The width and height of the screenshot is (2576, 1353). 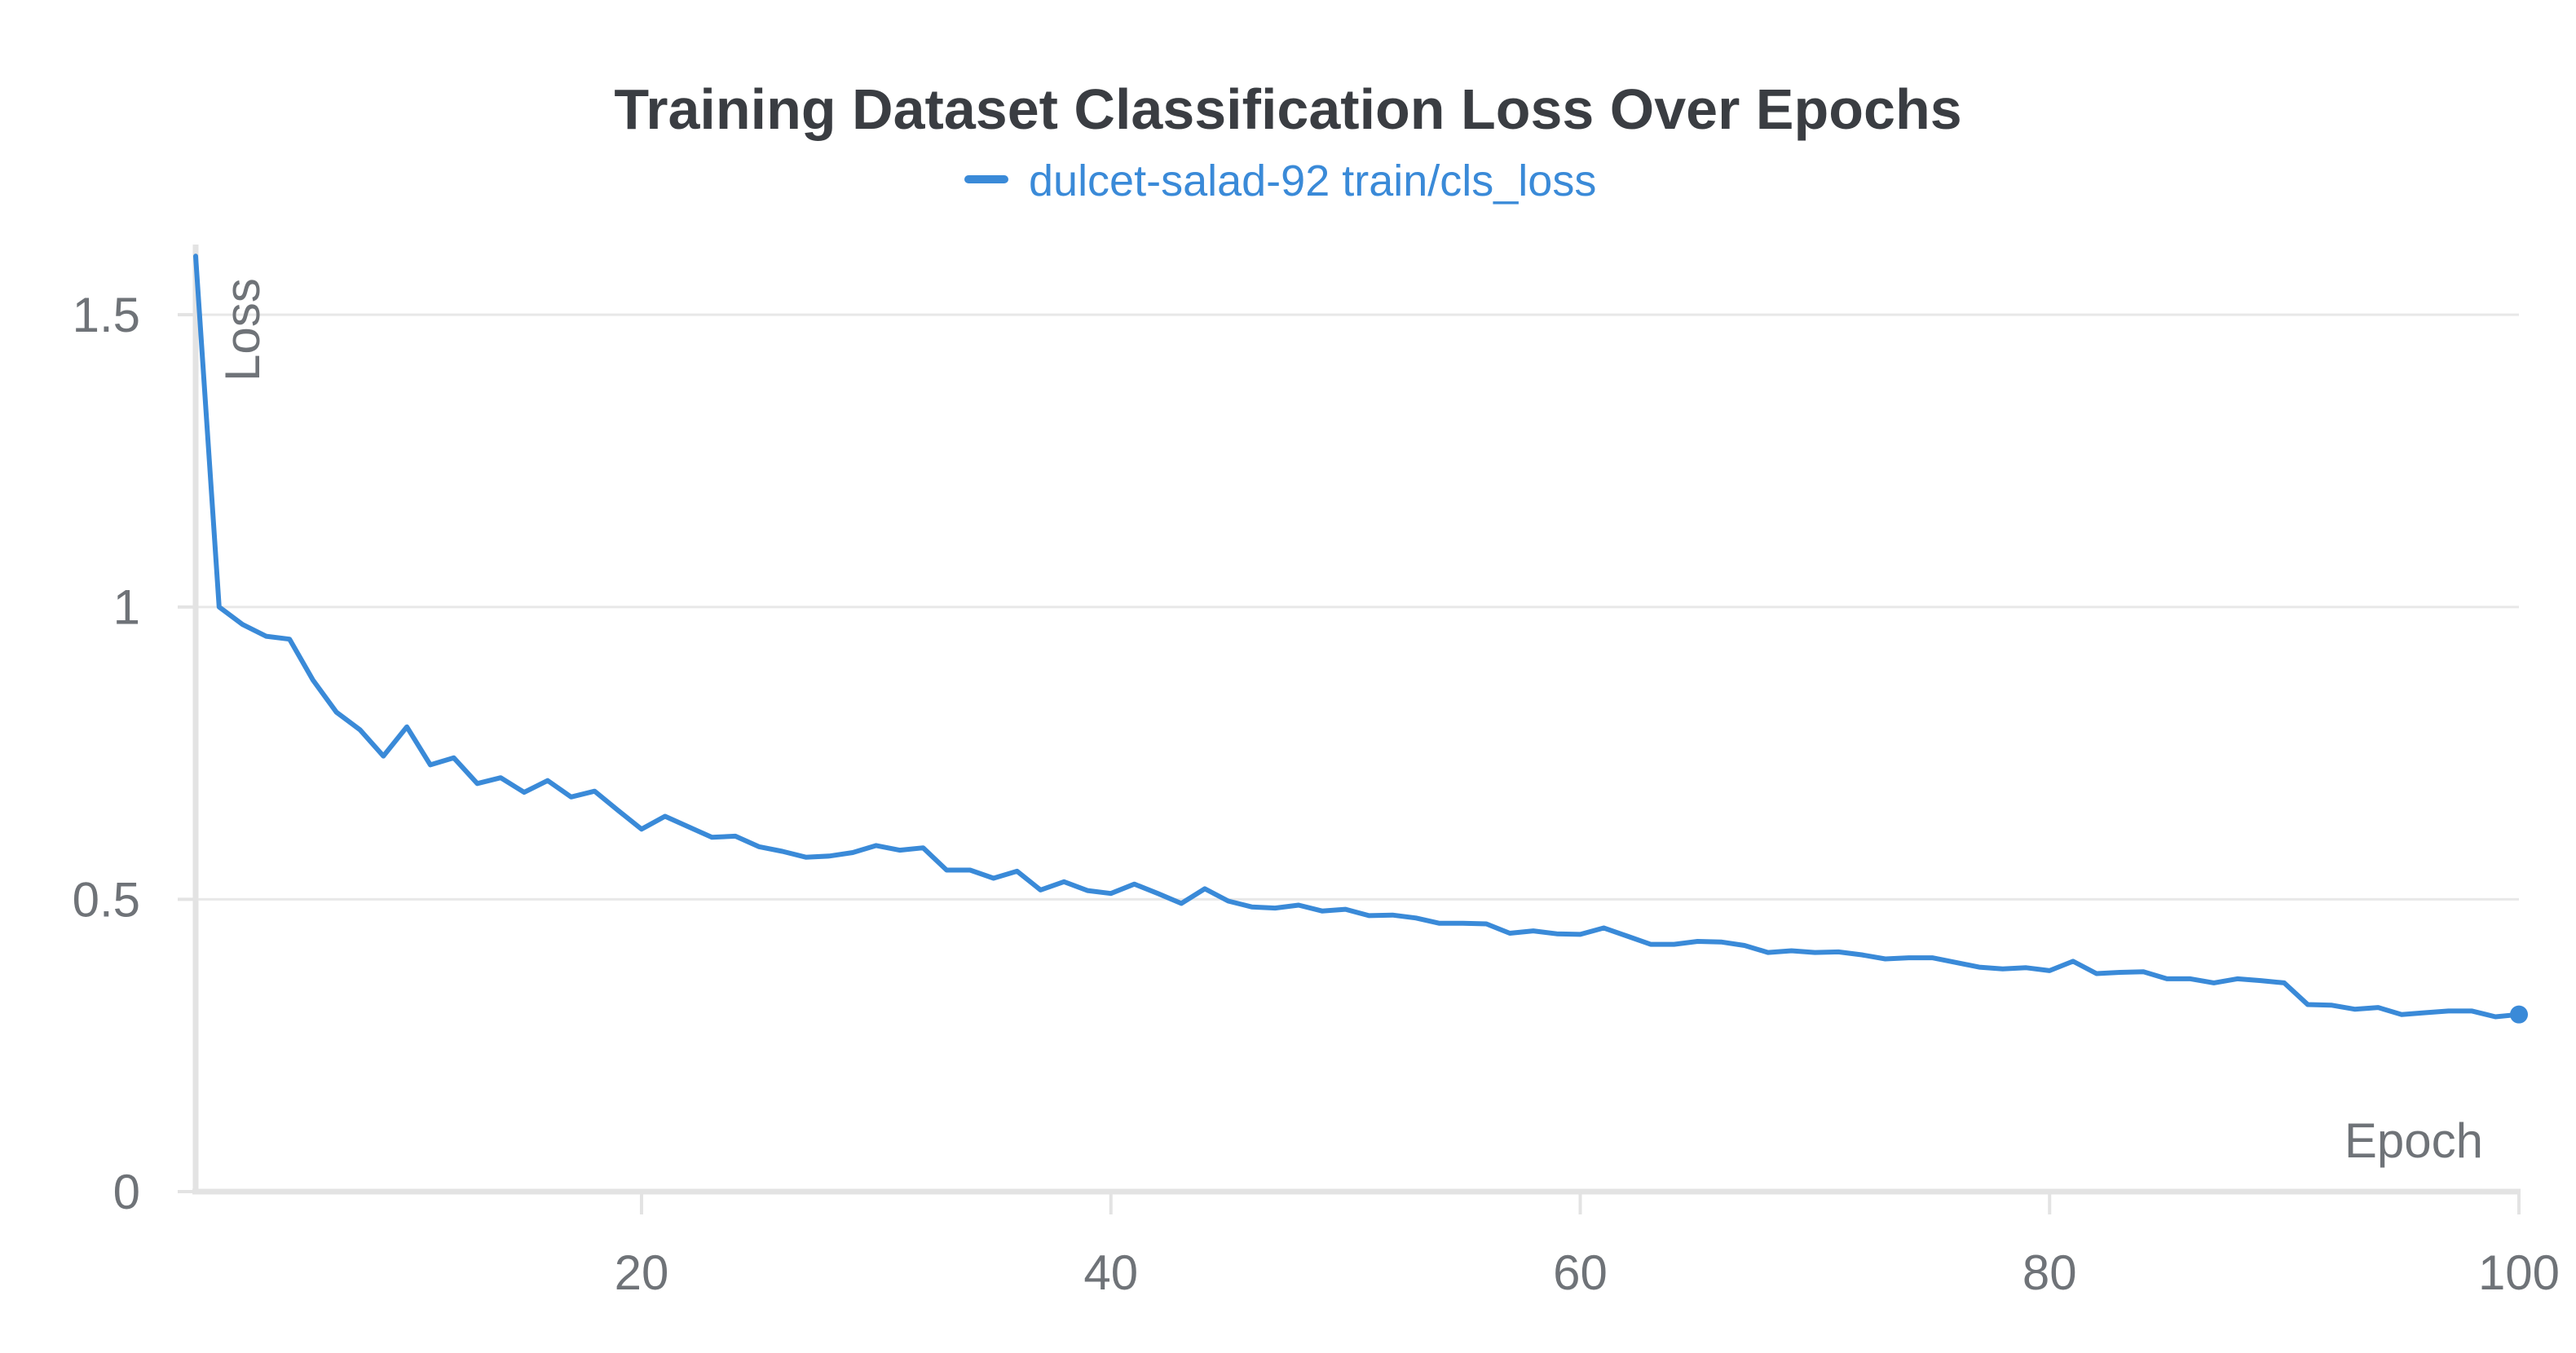 What do you see at coordinates (2519, 1272) in the screenshot?
I see `x-tick-label: 100` at bounding box center [2519, 1272].